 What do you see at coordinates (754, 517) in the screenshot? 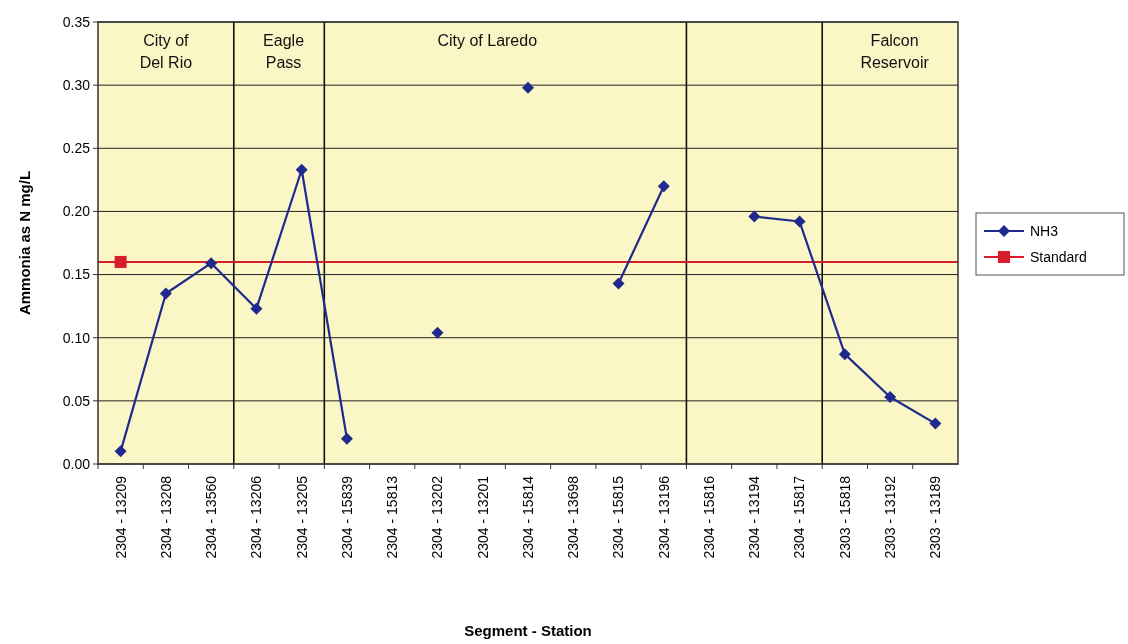
I see `x-tick-label: 2304 - 13194` at bounding box center [754, 517].